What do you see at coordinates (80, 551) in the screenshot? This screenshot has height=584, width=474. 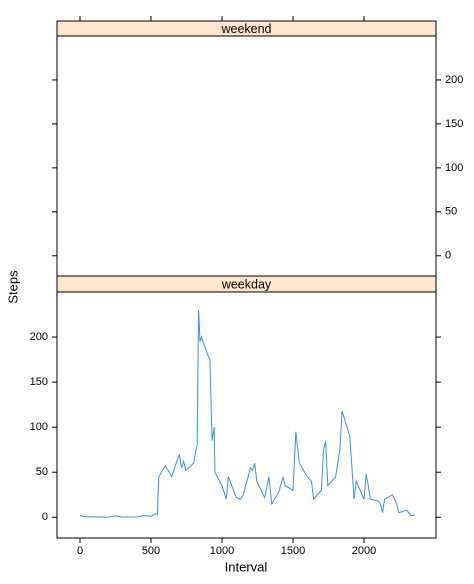 I see `x-tick-label: 0` at bounding box center [80, 551].